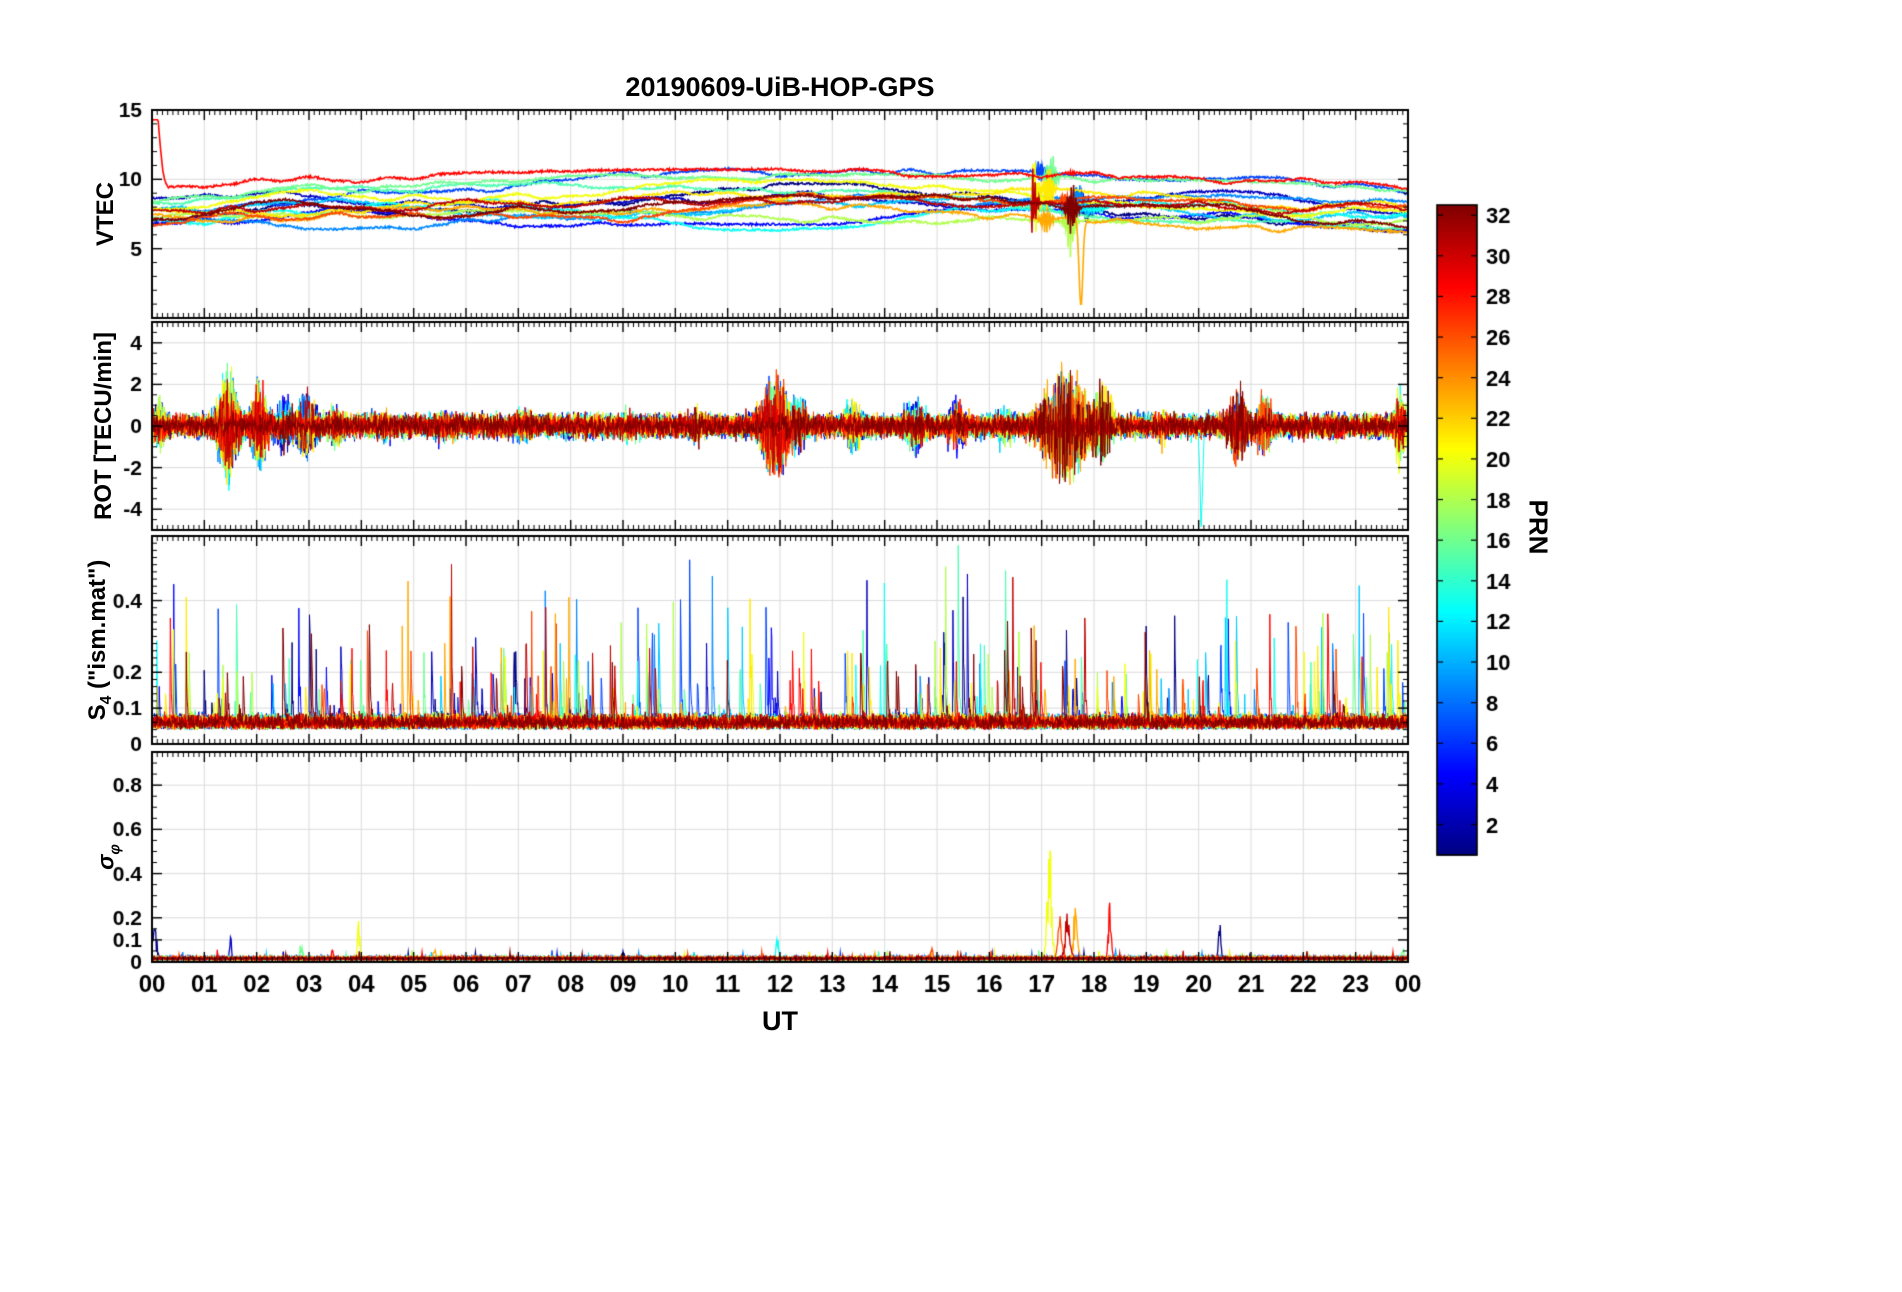  What do you see at coordinates (780, 87) in the screenshot?
I see `chart-title: 20190609-UiB-HOP-GPS` at bounding box center [780, 87].